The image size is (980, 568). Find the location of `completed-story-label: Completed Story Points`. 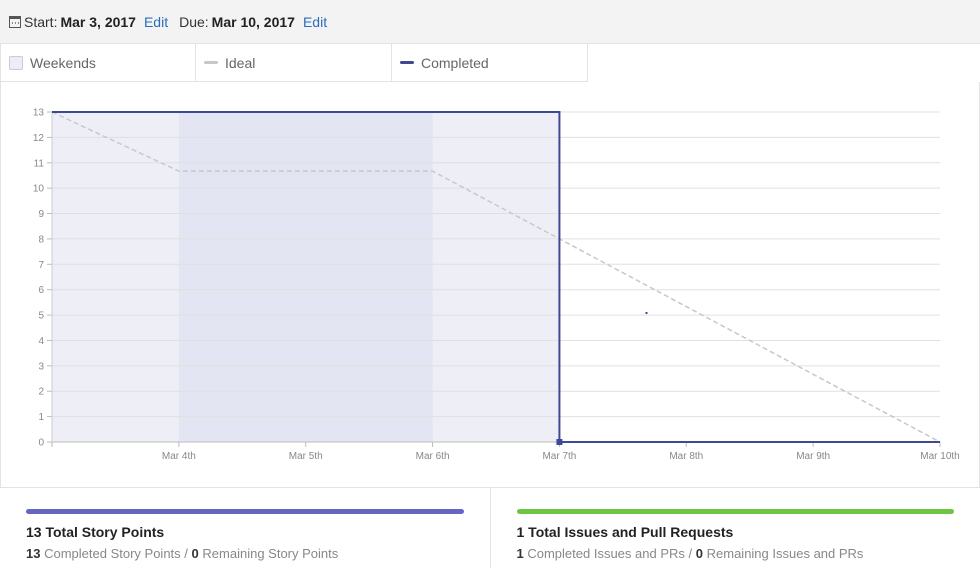

completed-story-label: Completed Story Points is located at coordinates (112, 553).